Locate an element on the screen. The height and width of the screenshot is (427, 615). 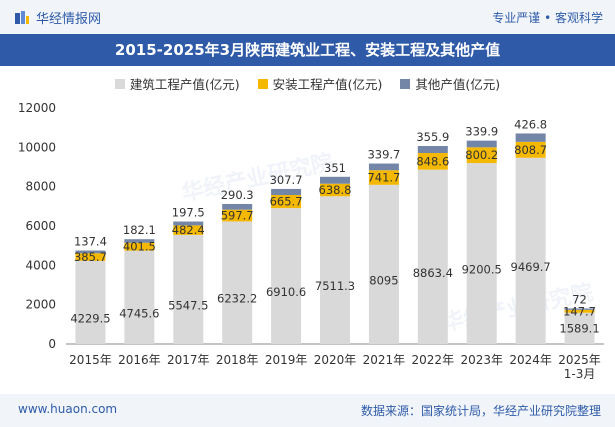
x-tick-label: 2019年 is located at coordinates (286, 360).